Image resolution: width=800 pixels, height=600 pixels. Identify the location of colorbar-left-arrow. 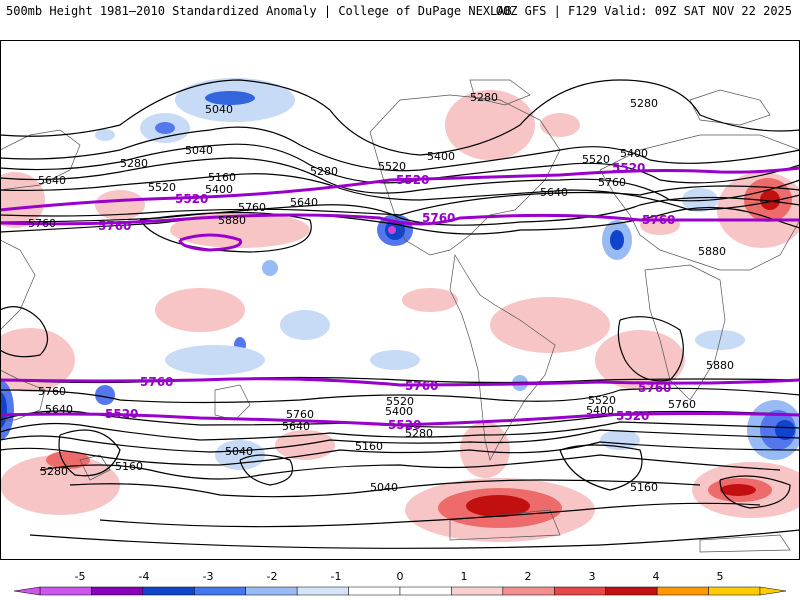
(27, 591).